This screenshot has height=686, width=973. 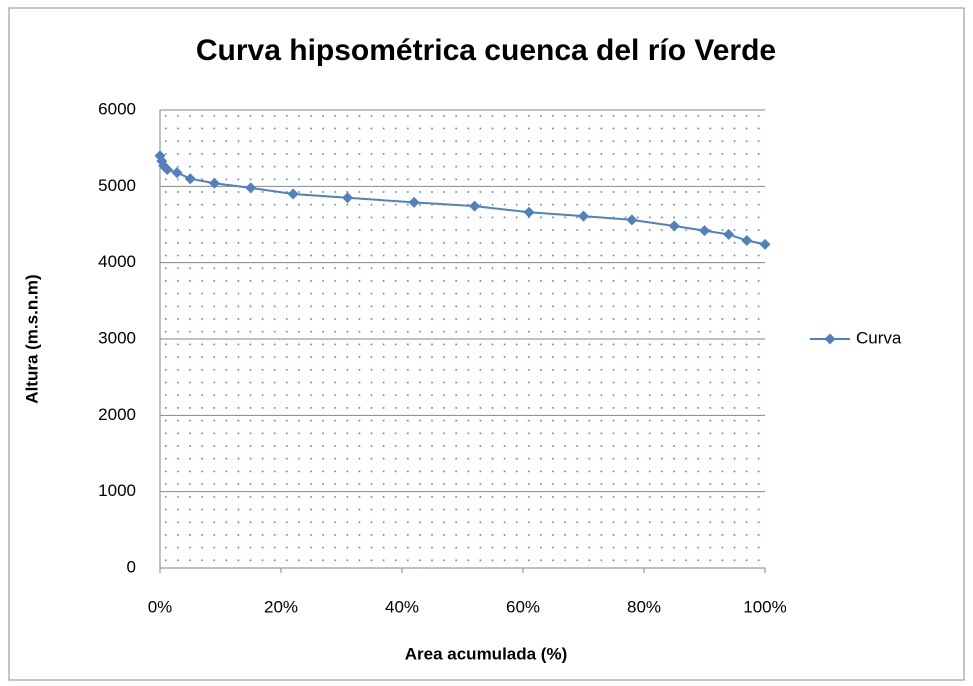 I want to click on y-tick-label: 5000, so click(x=117, y=185).